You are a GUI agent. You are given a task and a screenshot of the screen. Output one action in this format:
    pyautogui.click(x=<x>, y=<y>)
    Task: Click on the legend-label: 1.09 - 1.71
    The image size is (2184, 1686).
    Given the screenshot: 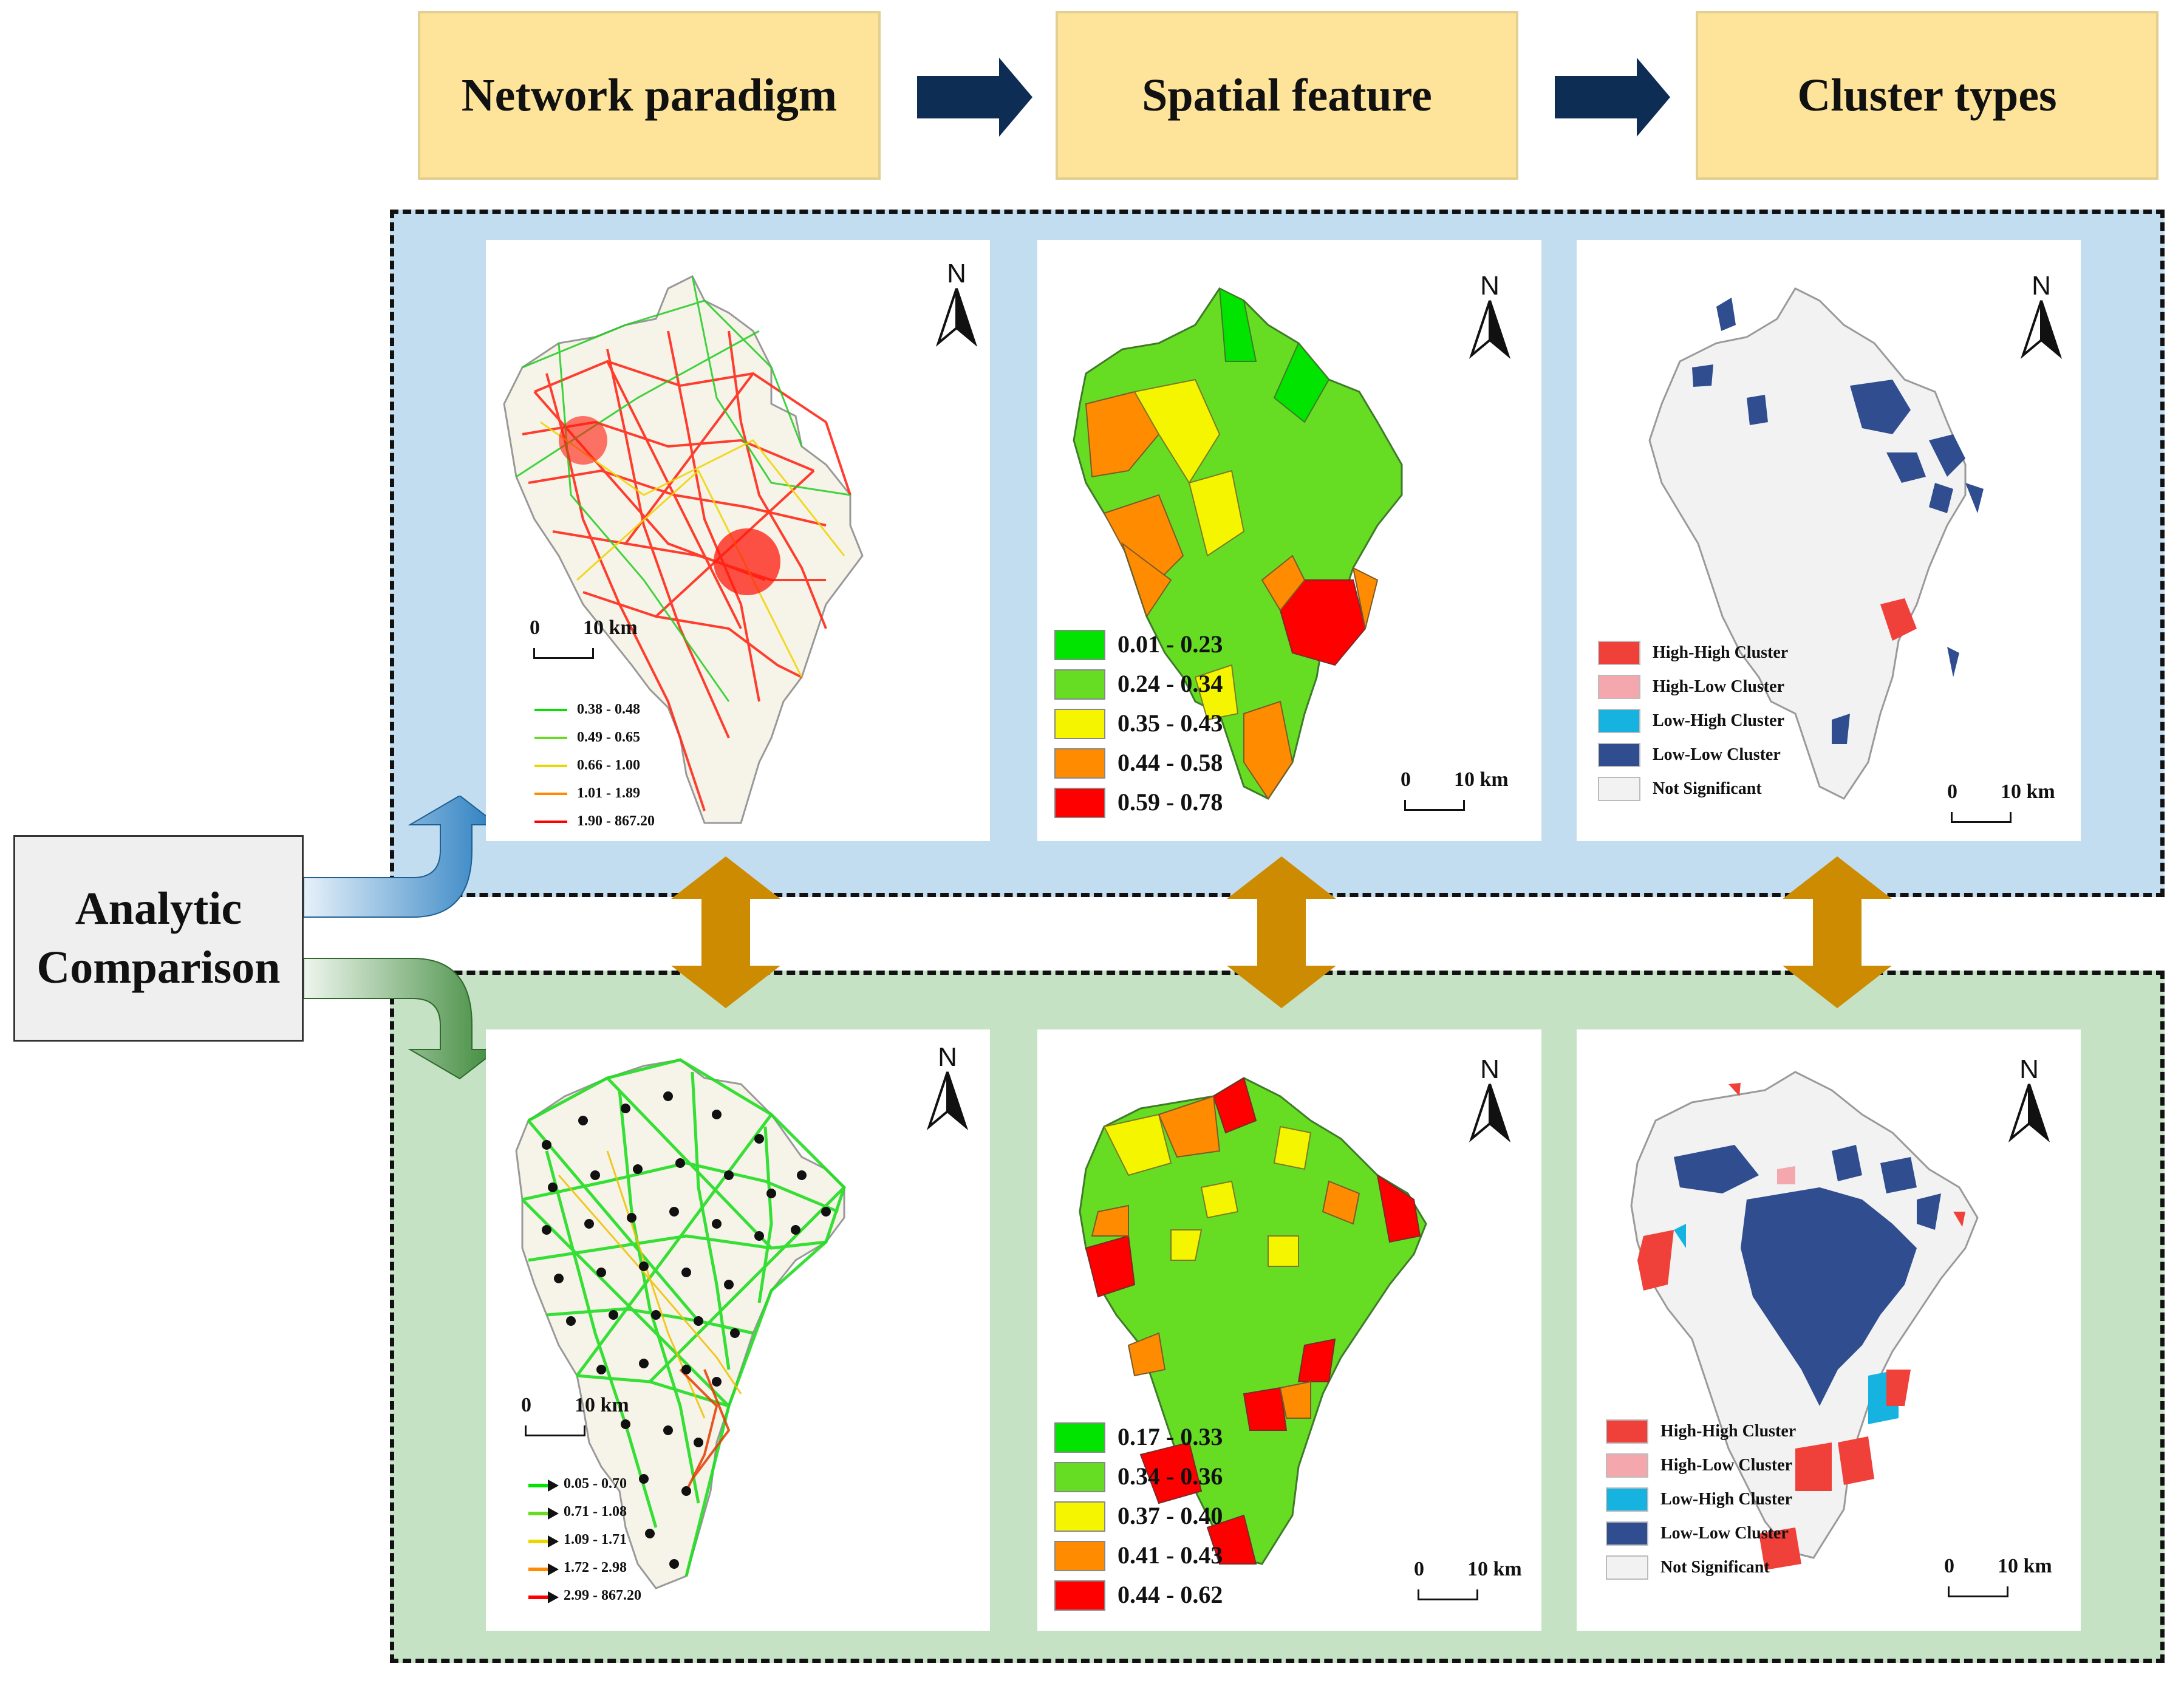 What is the action you would take?
    pyautogui.click(x=595, y=1540)
    